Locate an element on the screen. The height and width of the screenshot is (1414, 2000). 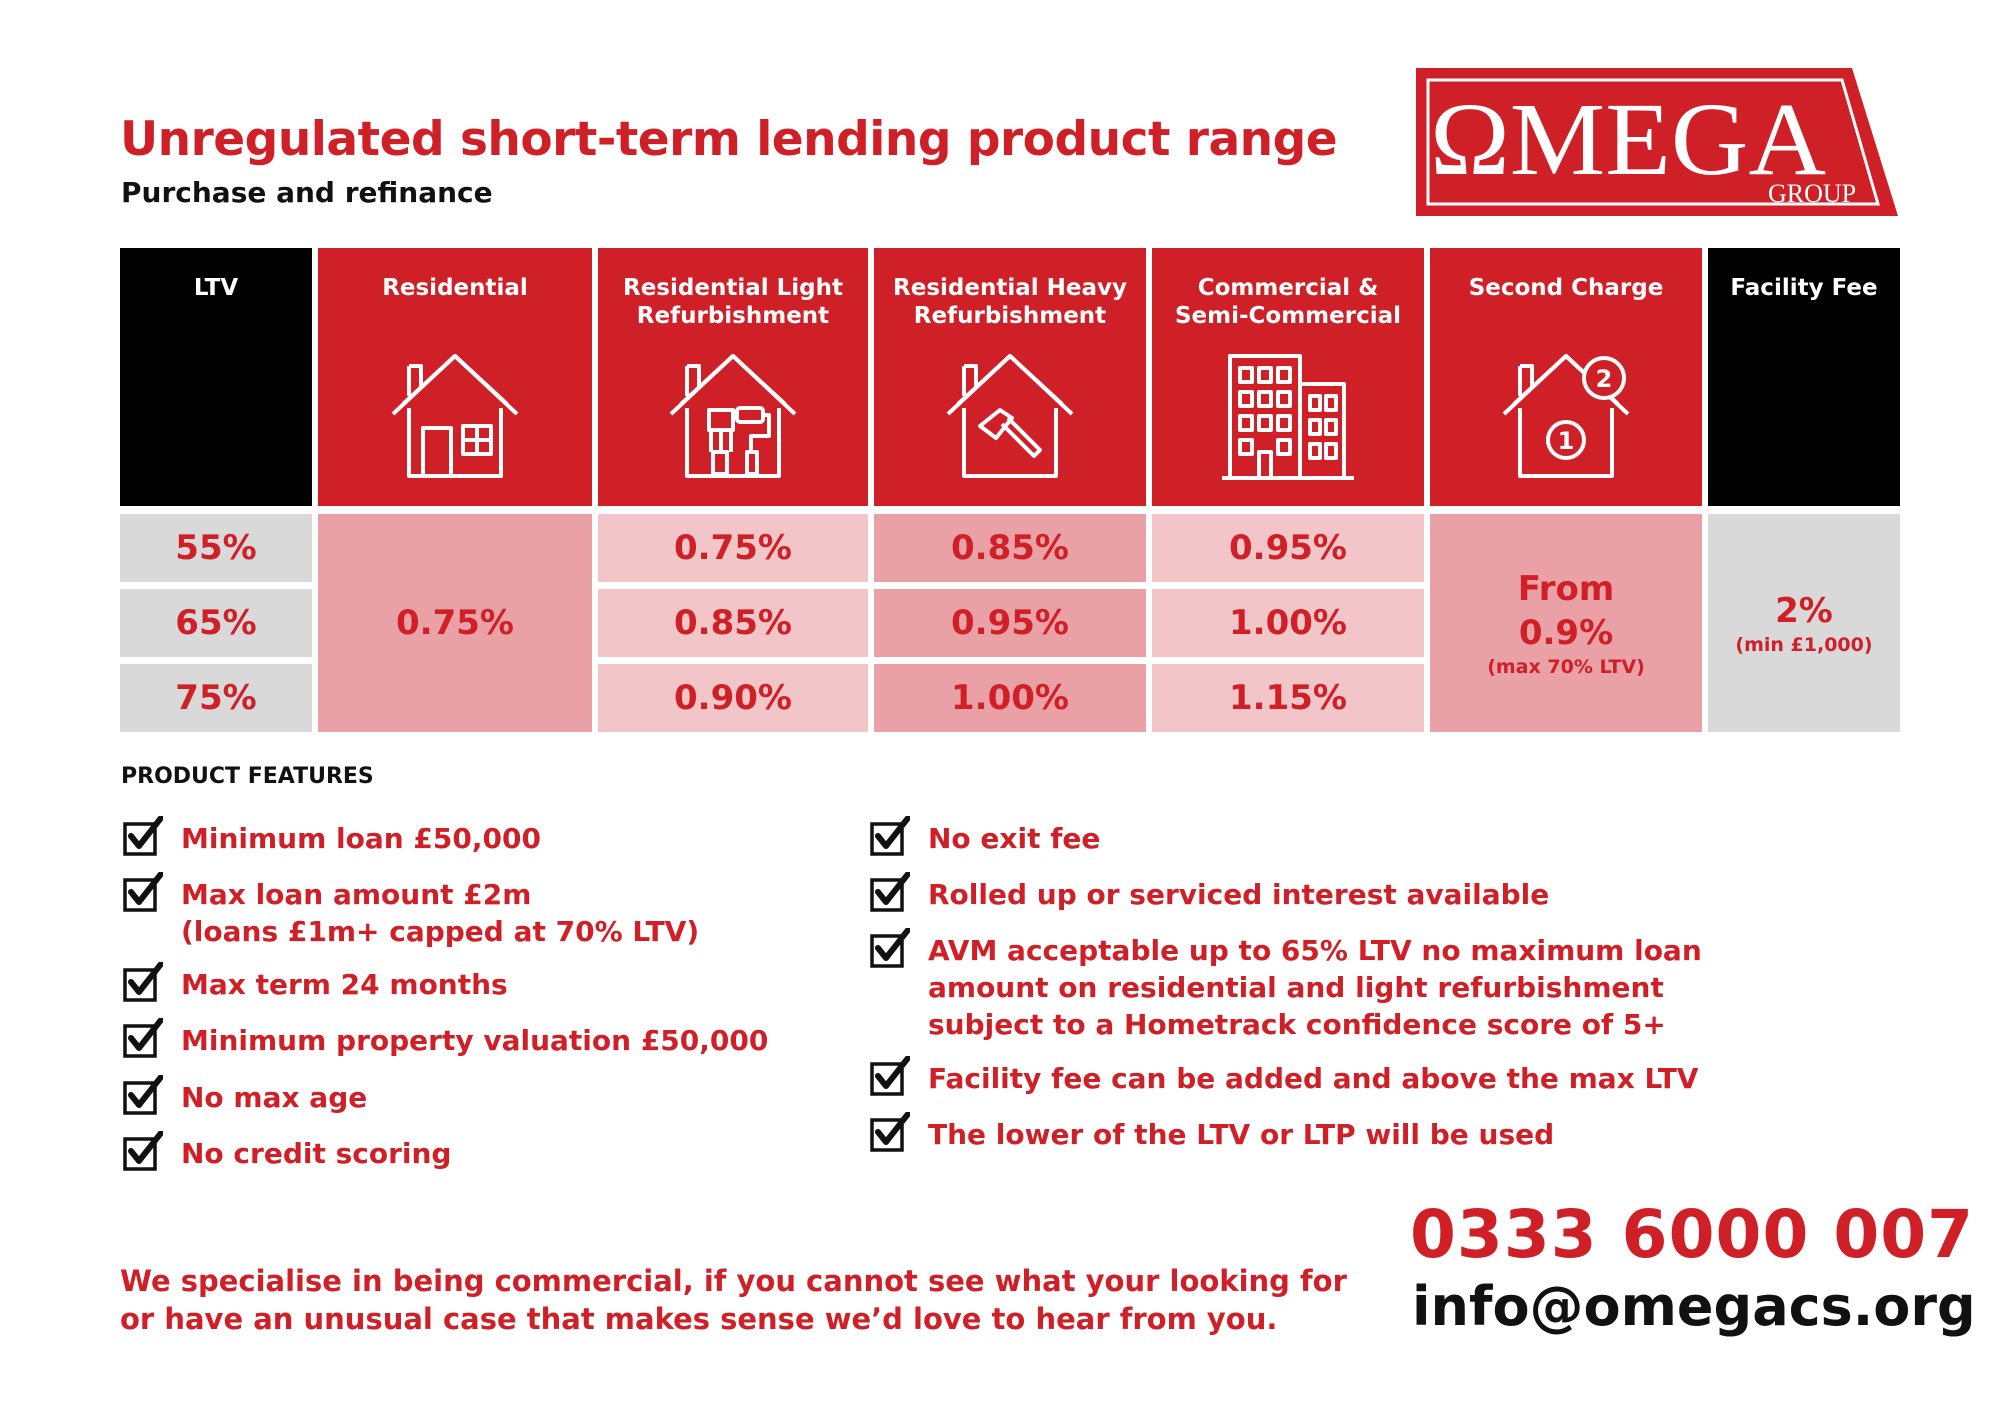
light-refurb-rate-75: 0.90% is located at coordinates (733, 698).